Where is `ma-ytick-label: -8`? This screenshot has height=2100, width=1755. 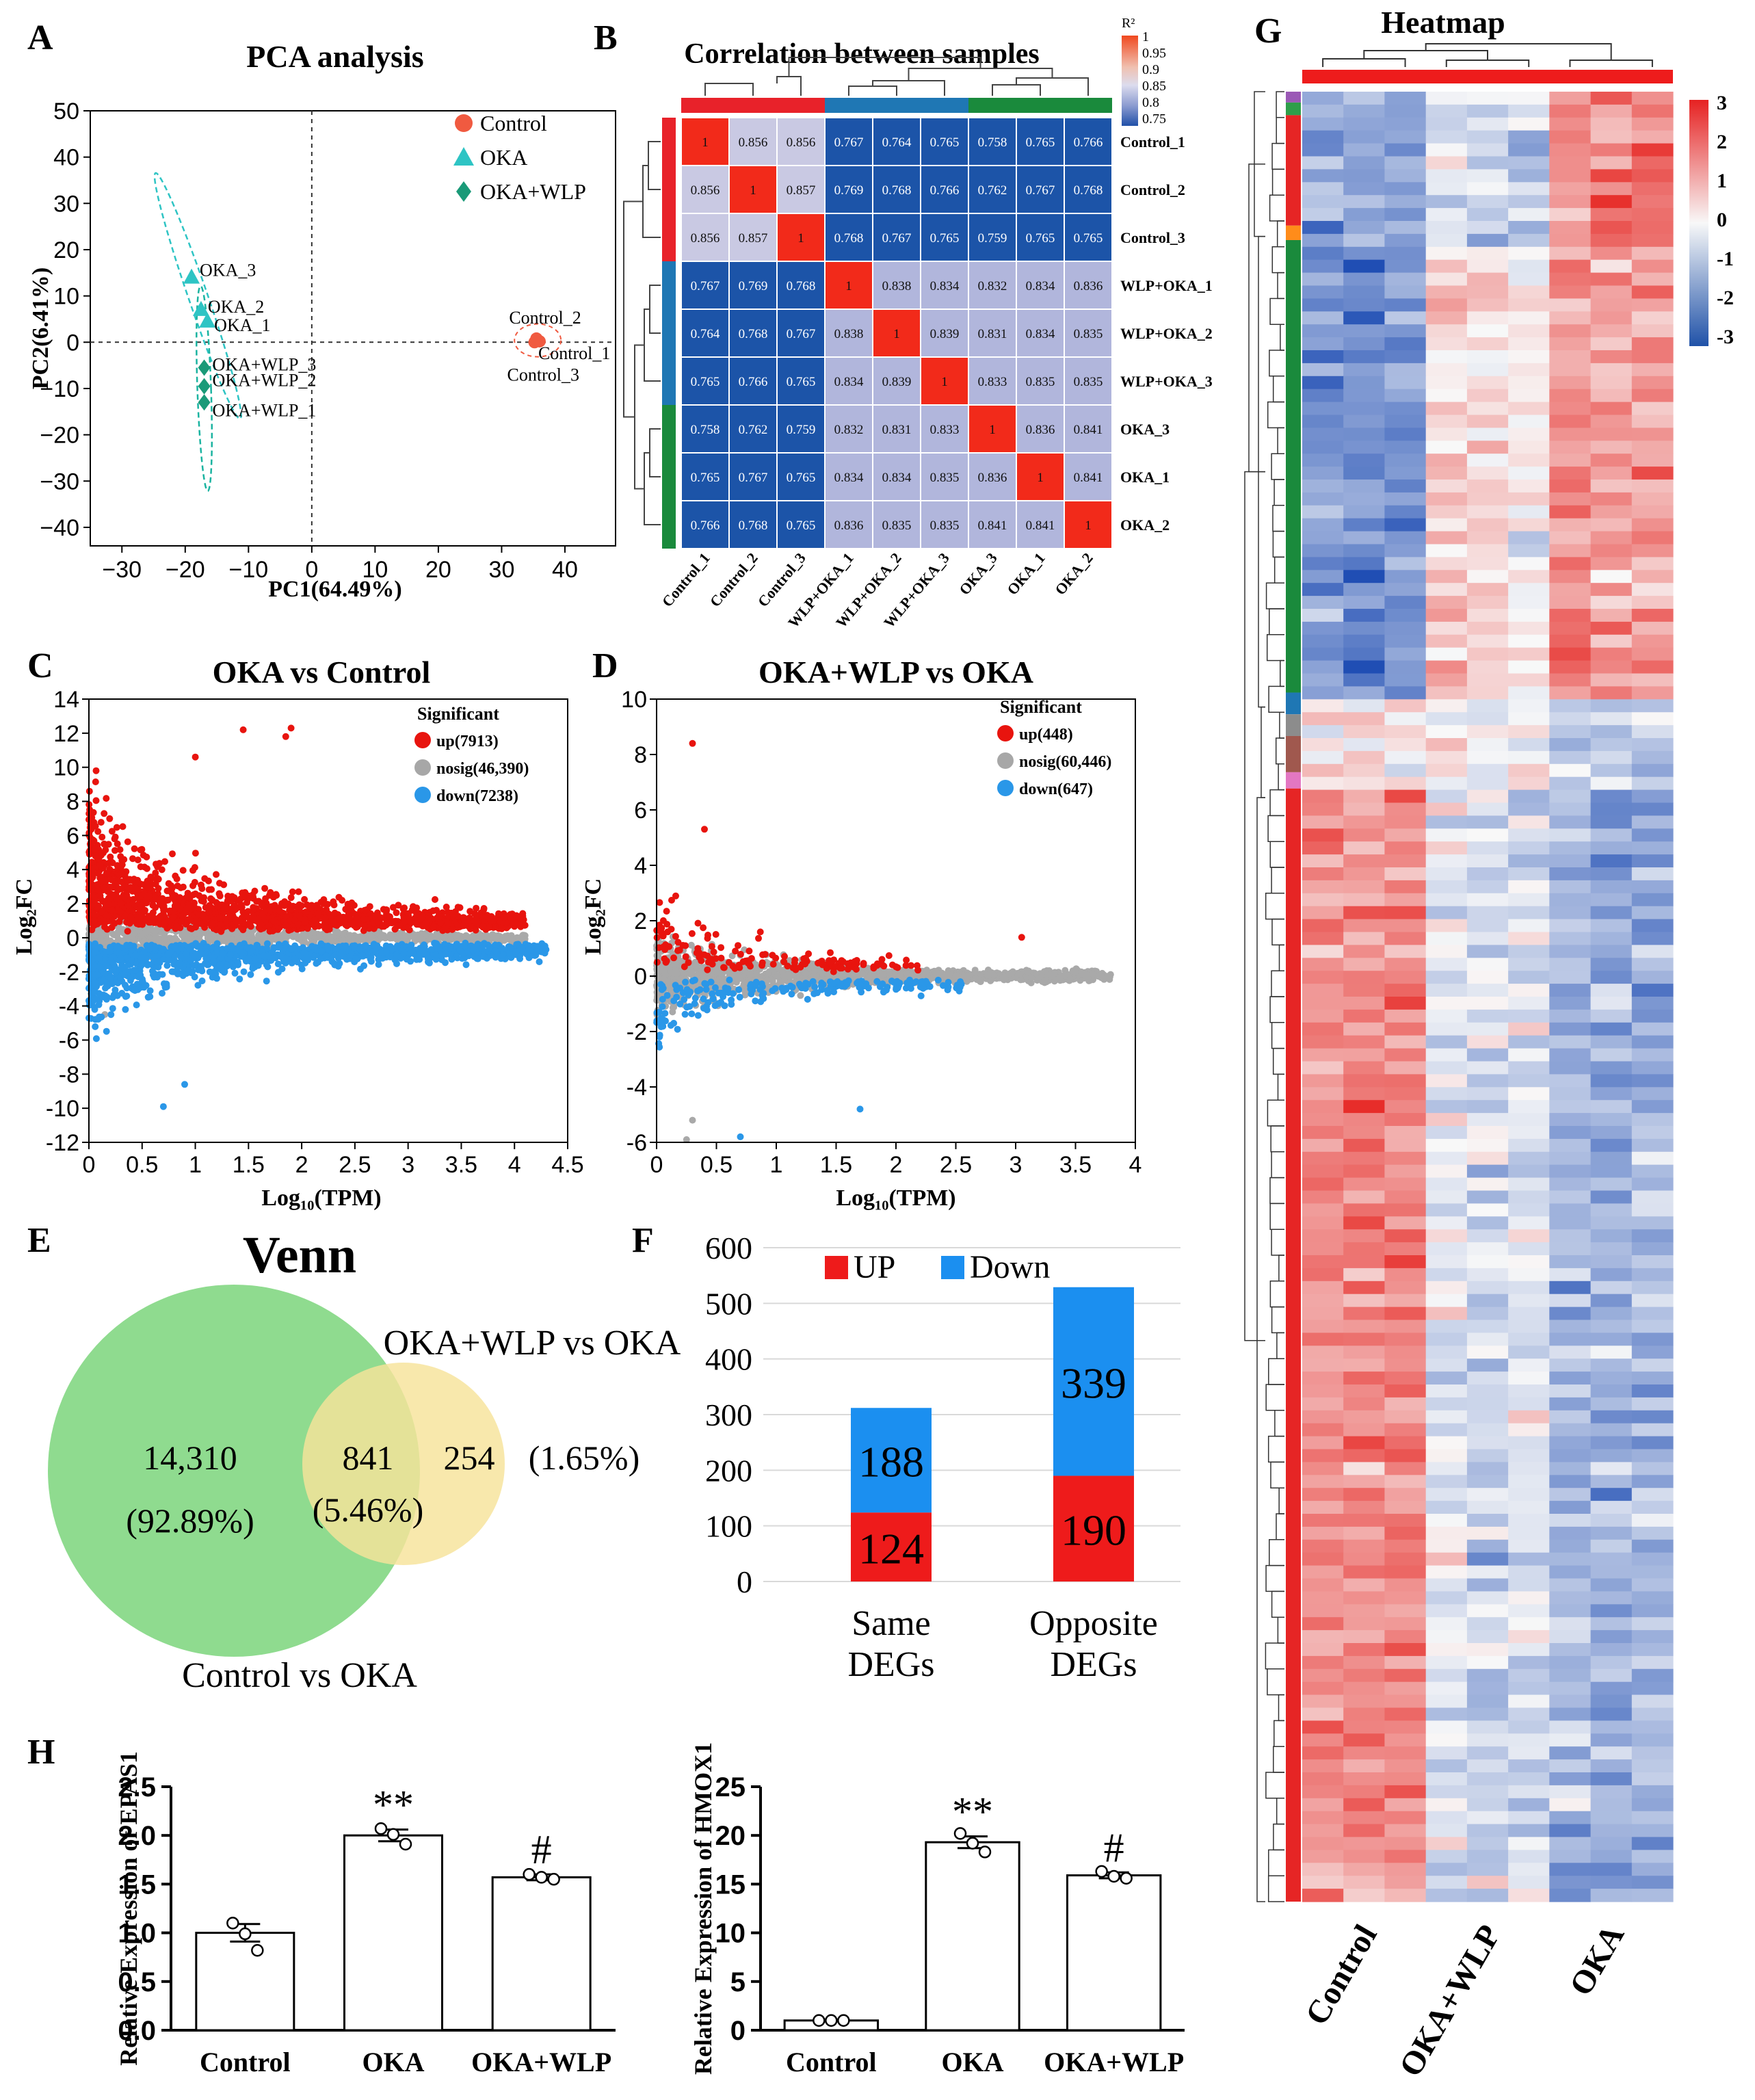 ma-ytick-label: -8 is located at coordinates (69, 1075).